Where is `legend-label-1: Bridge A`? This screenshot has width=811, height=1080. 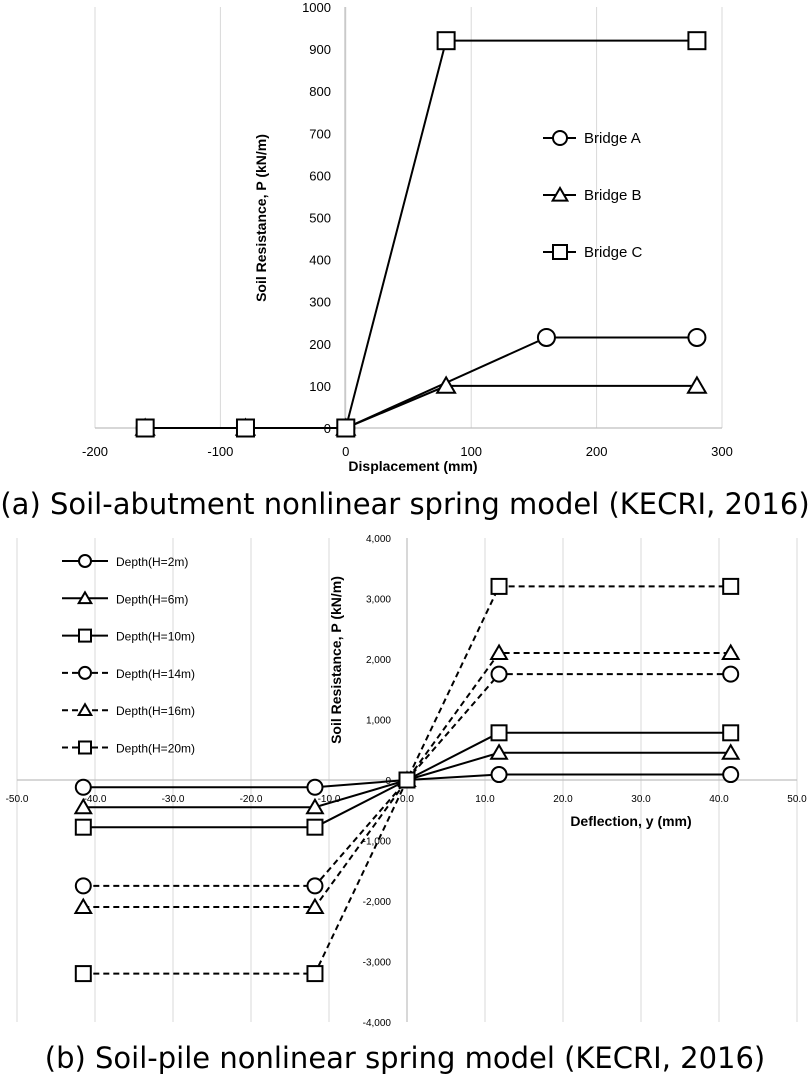
legend-label-1: Bridge A is located at coordinates (612, 138).